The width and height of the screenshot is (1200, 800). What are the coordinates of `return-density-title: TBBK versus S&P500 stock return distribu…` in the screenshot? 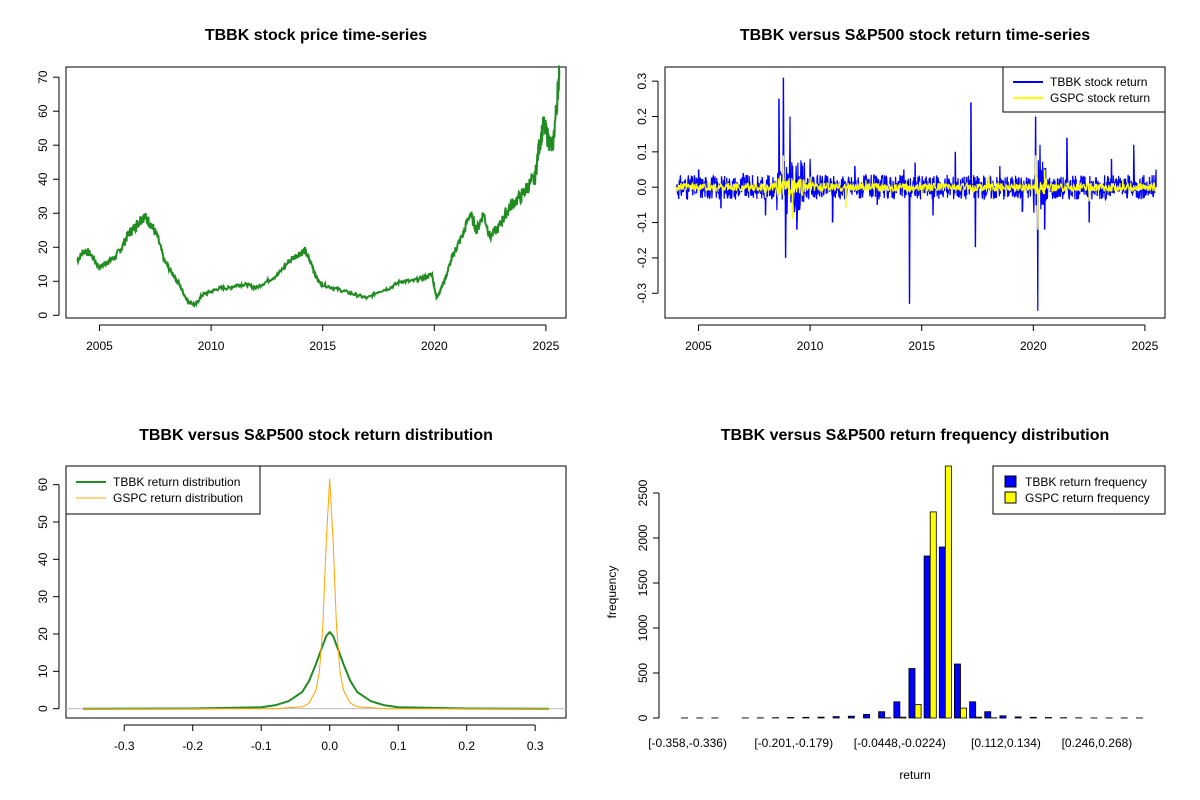 It's located at (316, 435).